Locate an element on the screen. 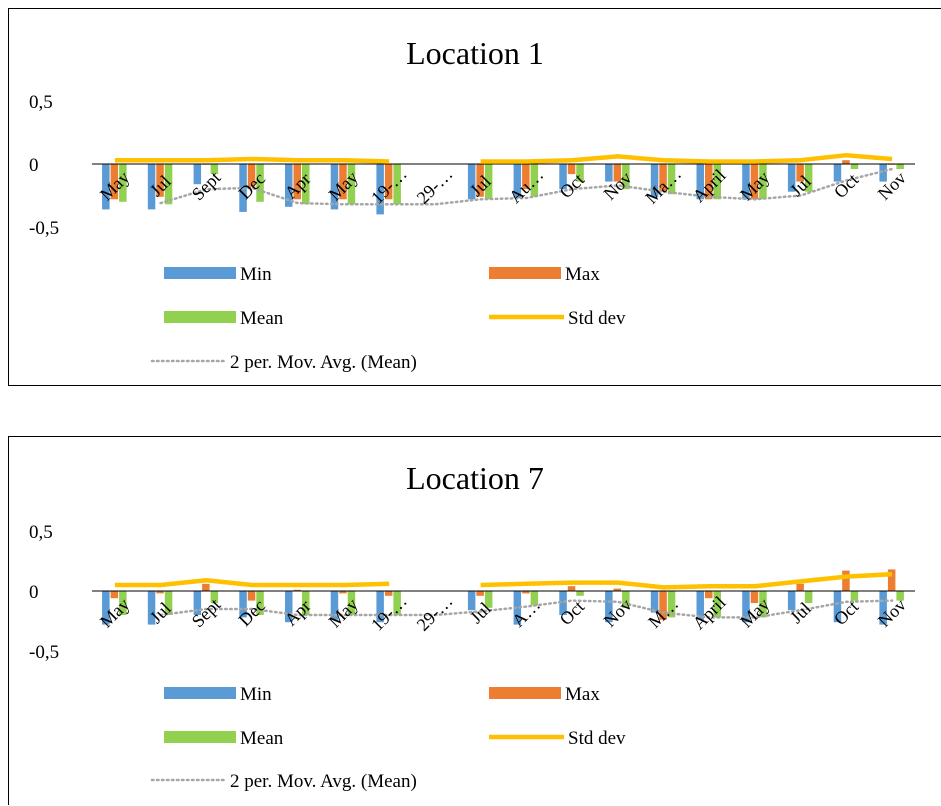 This screenshot has height=806, width=941. x-tick-label: Sept is located at coordinates (206, 612).